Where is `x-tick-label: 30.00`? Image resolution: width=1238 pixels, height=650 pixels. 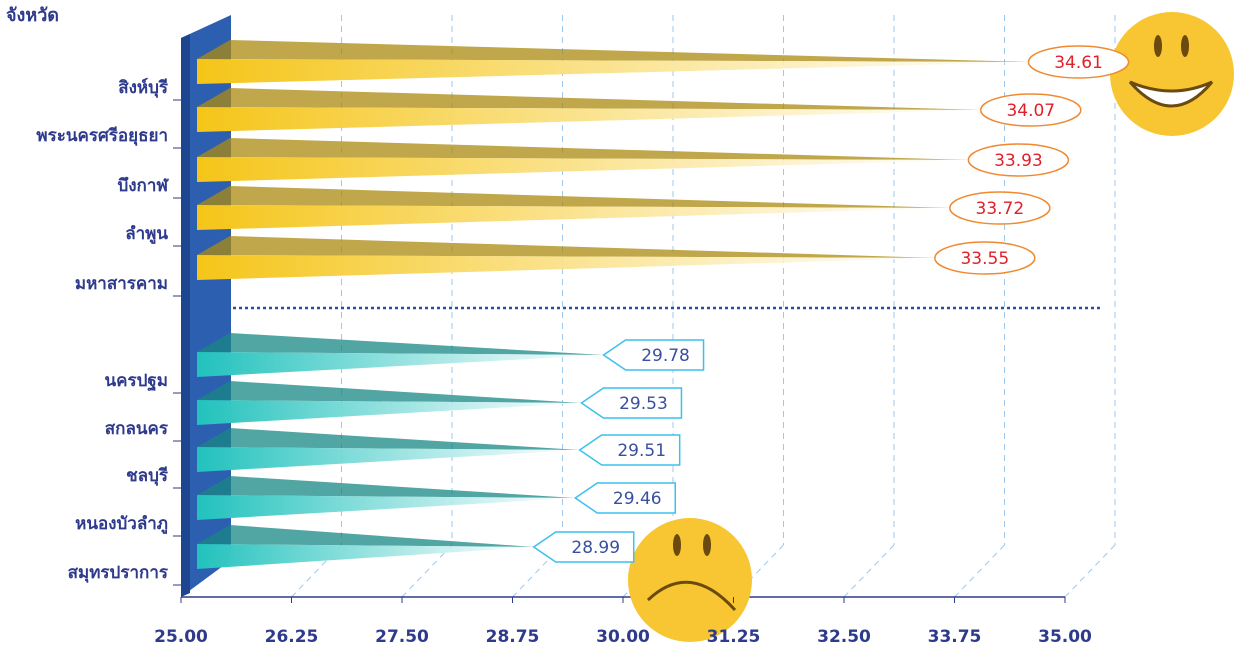
x-tick-label: 30.00 is located at coordinates (623, 637).